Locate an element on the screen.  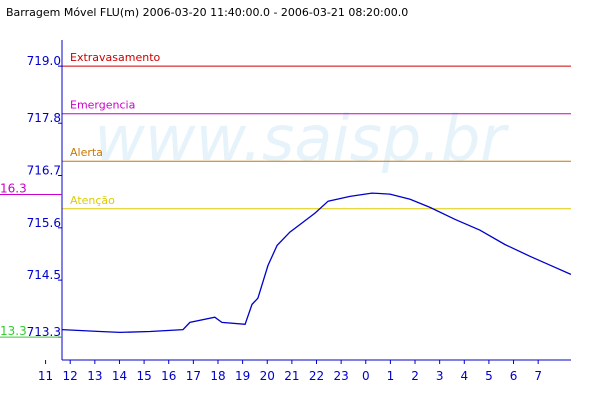
x-tick-label: 2 is located at coordinates (415, 376).